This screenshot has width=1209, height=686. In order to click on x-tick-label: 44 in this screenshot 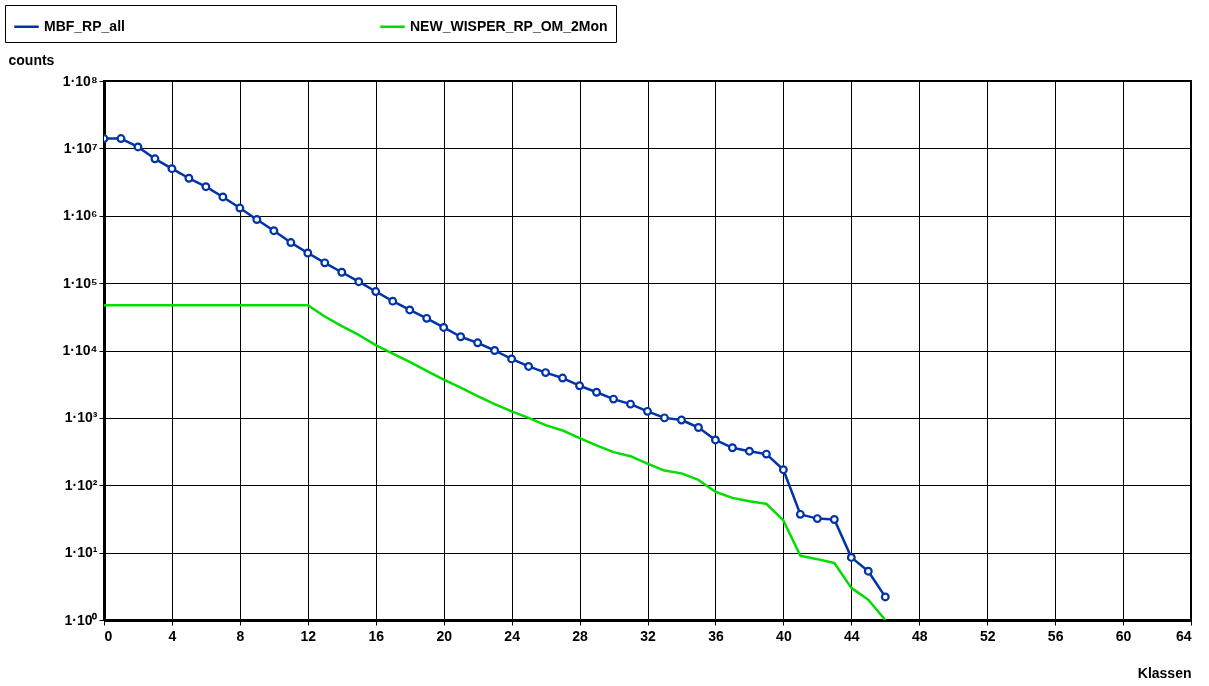, I will do `click(852, 635)`.